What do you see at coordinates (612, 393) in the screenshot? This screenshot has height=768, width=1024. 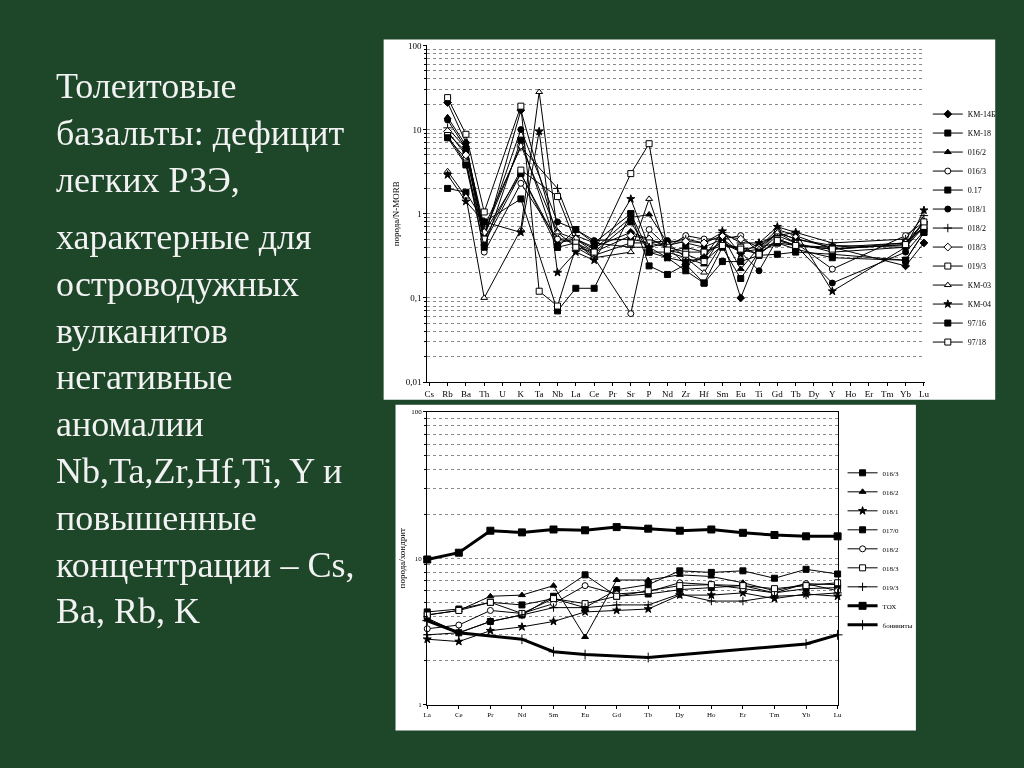 I see `x-tick-label: Pr` at bounding box center [612, 393].